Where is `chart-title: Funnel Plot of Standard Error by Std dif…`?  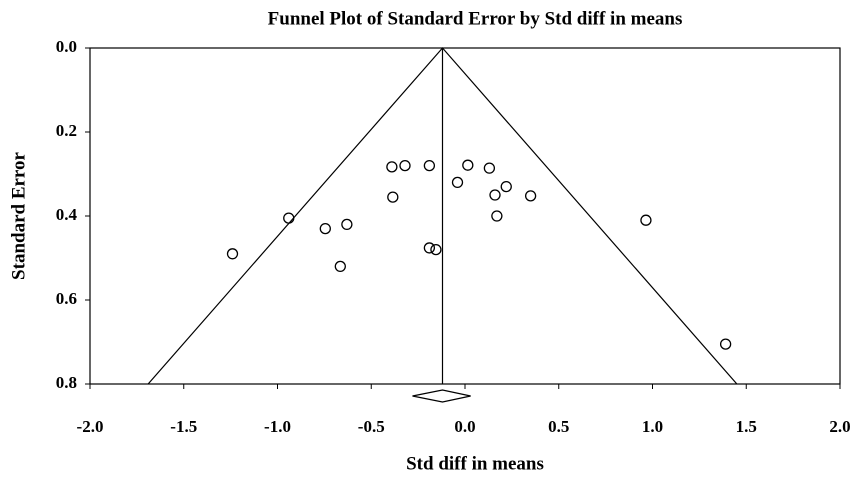
chart-title: Funnel Plot of Standard Error by Std dif… is located at coordinates (475, 18).